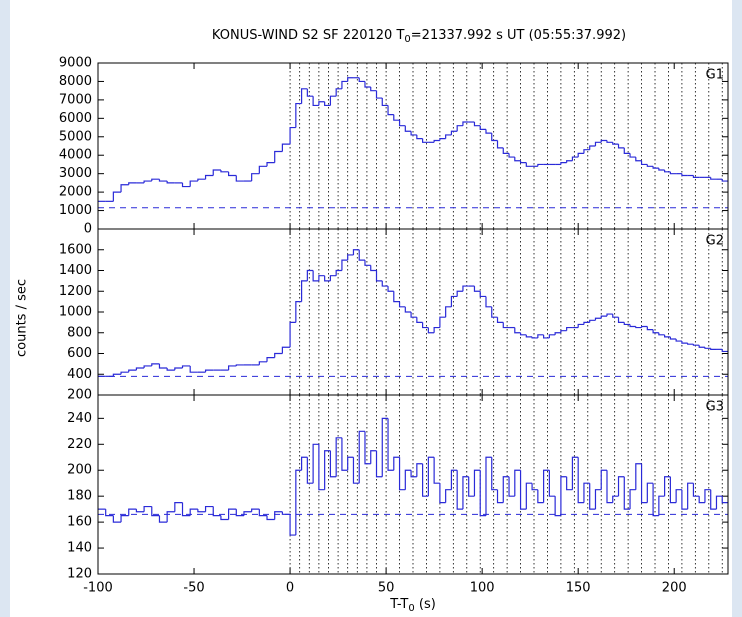 The height and width of the screenshot is (617, 742). Describe the element at coordinates (715, 407) in the screenshot. I see `panel-label: G3` at that location.